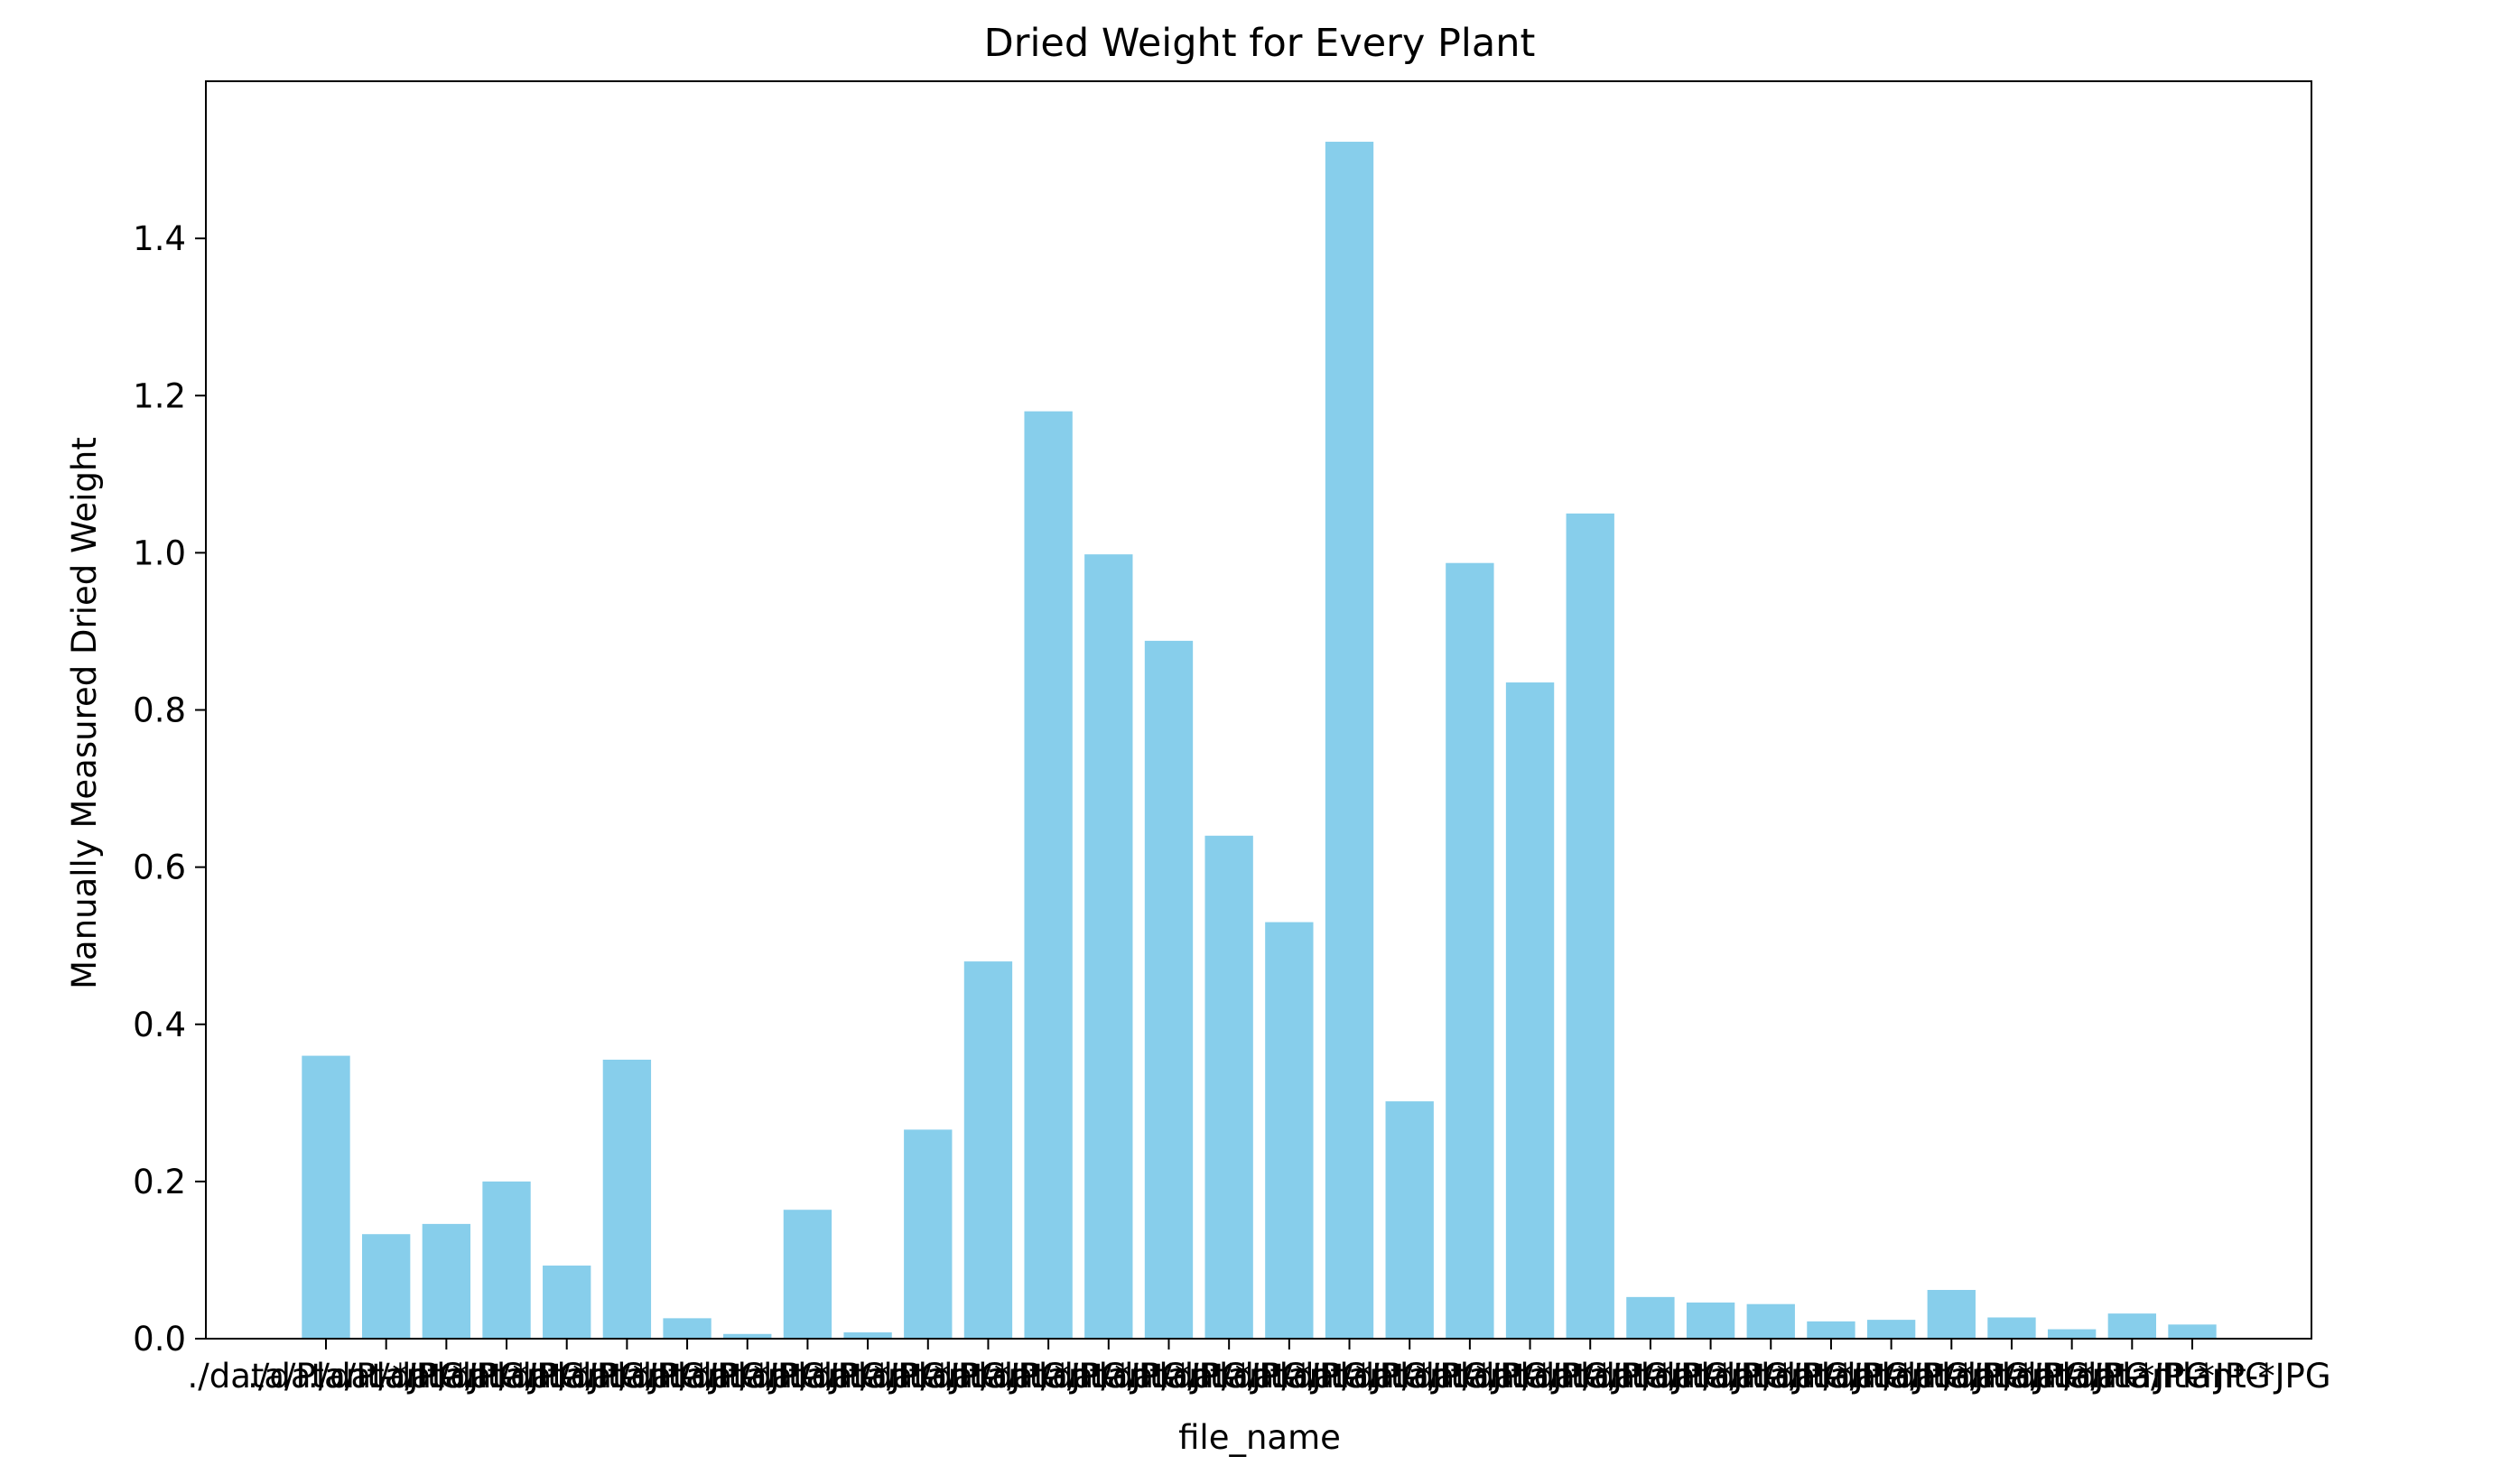  I want to click on y-tick-label: 1.0, so click(159, 552).